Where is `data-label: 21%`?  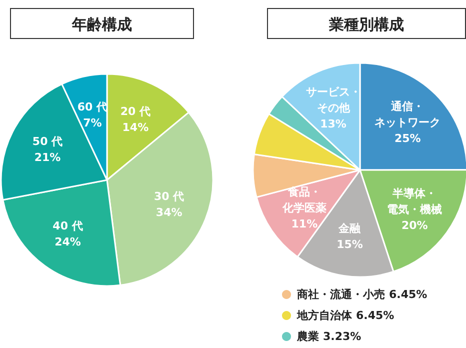 data-label: 21% is located at coordinates (47, 157).